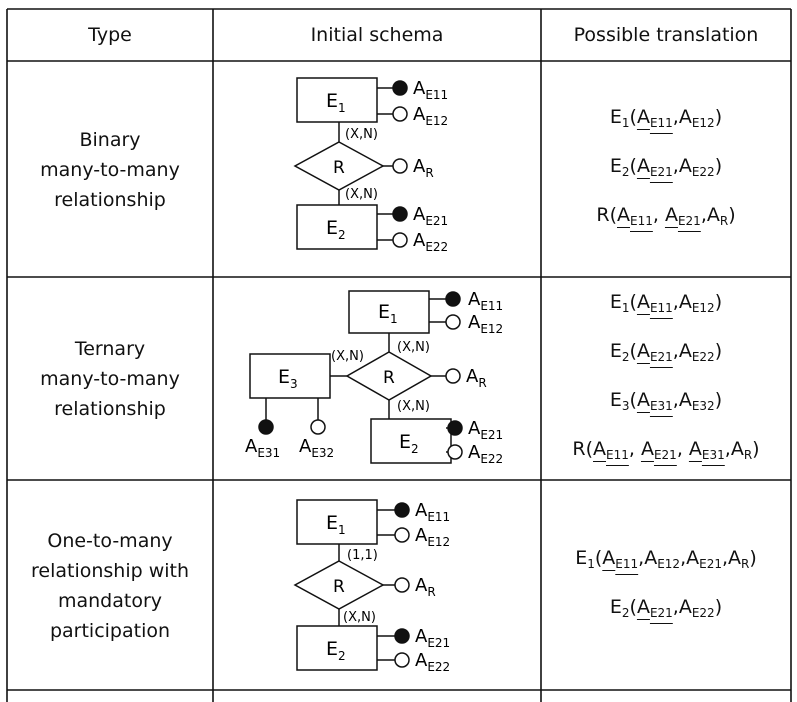  What do you see at coordinates (710, 563) in the screenshot?
I see `formula-text: E21` at bounding box center [710, 563].